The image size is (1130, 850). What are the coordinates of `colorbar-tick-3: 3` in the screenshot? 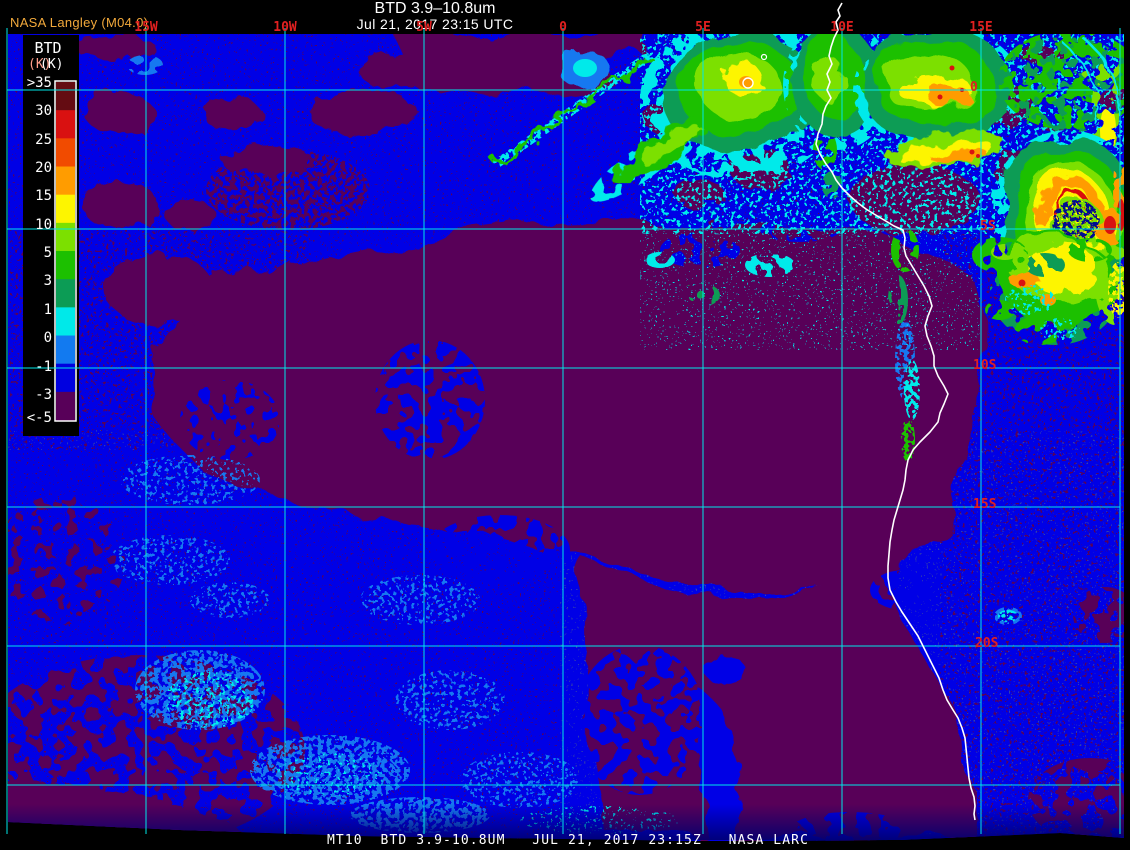 It's located at (47, 281).